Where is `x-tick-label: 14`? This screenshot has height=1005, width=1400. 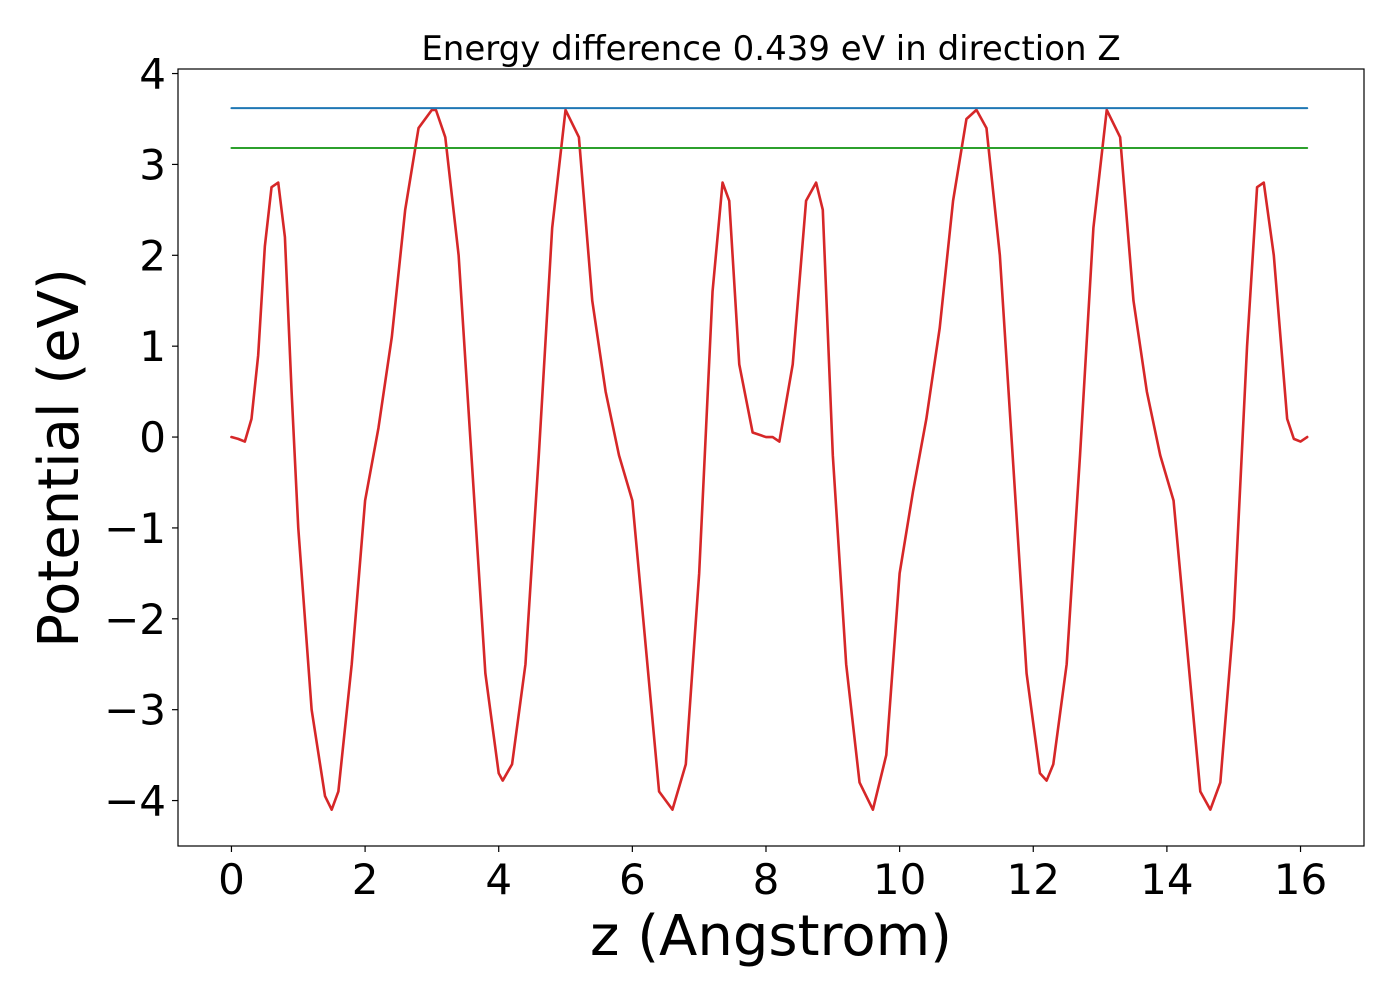
x-tick-label: 14 is located at coordinates (1166, 879).